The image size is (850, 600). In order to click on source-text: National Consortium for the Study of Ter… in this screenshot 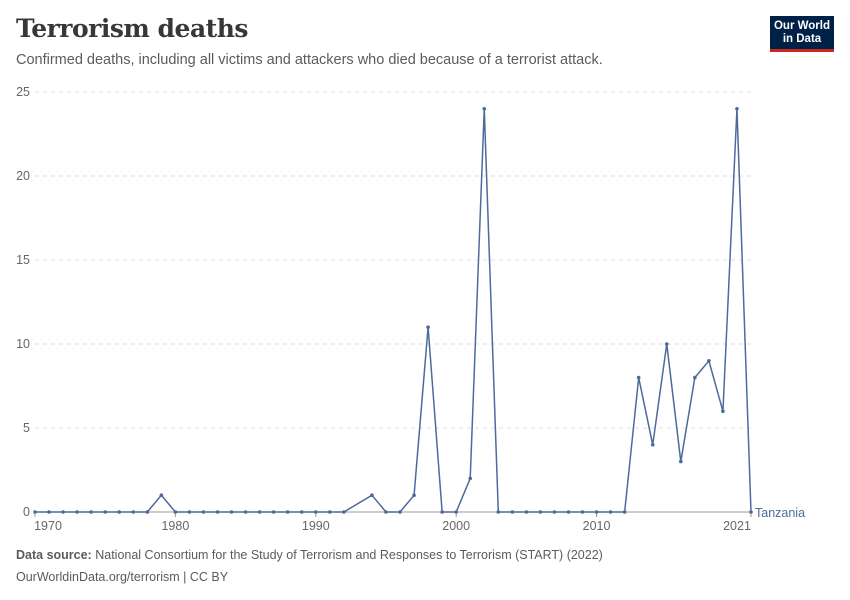, I will do `click(349, 555)`.